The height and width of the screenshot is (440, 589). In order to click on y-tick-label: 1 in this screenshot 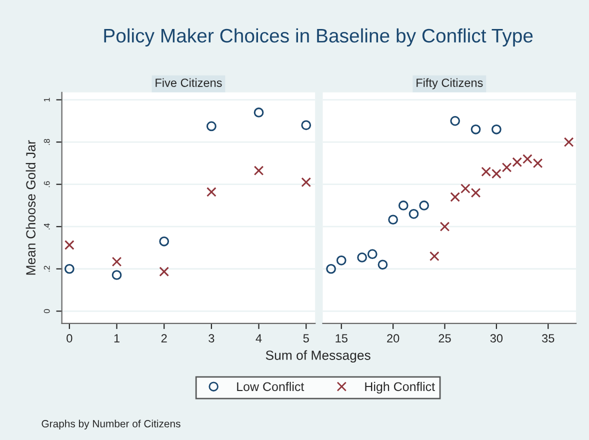, I will do `click(47, 100)`.